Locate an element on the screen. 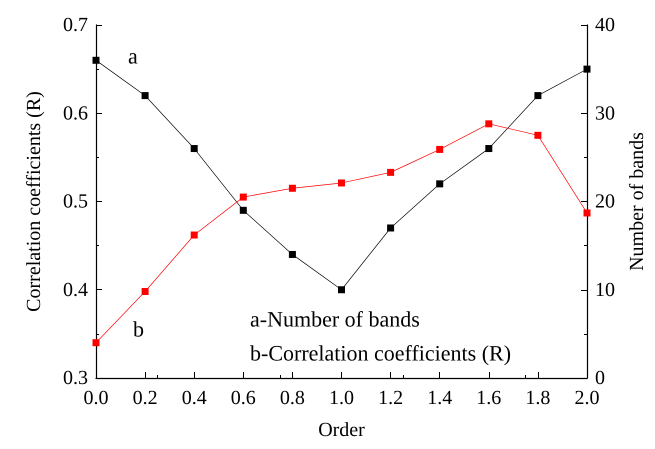  y2-tick-label: 40 is located at coordinates (605, 25).